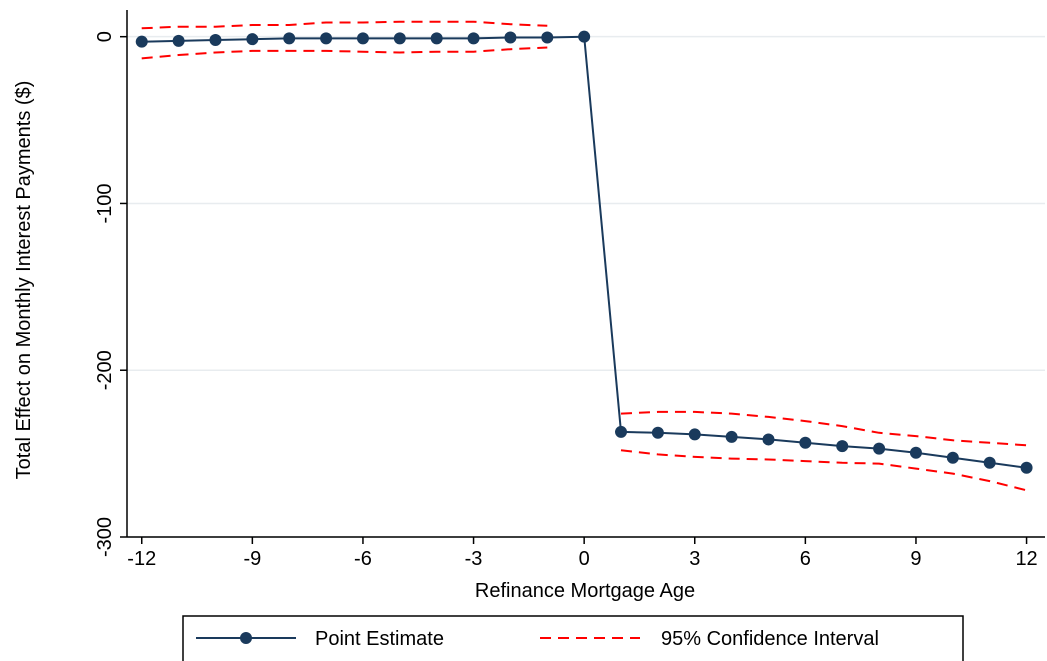 The width and height of the screenshot is (1047, 661). Describe the element at coordinates (252, 559) in the screenshot. I see `x-tick-label: -9` at that location.